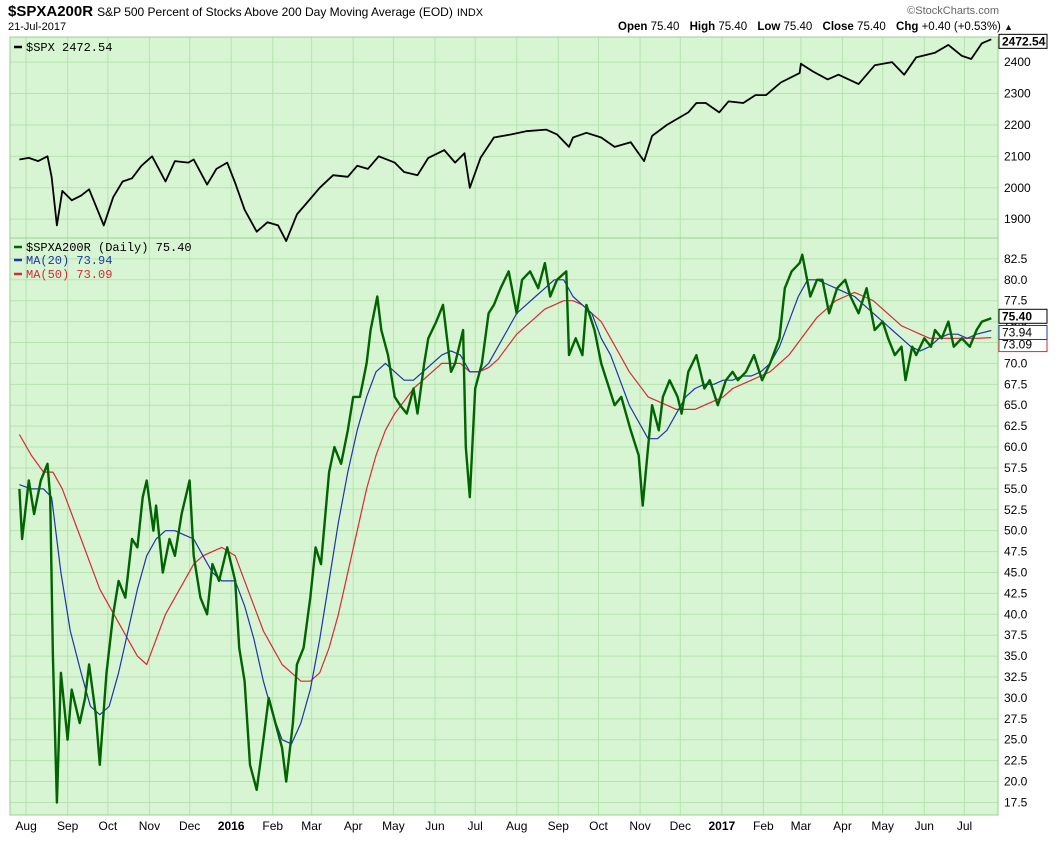  Describe the element at coordinates (1016, 468) in the screenshot. I see `breadth-y-tick-label: 57.5` at that location.